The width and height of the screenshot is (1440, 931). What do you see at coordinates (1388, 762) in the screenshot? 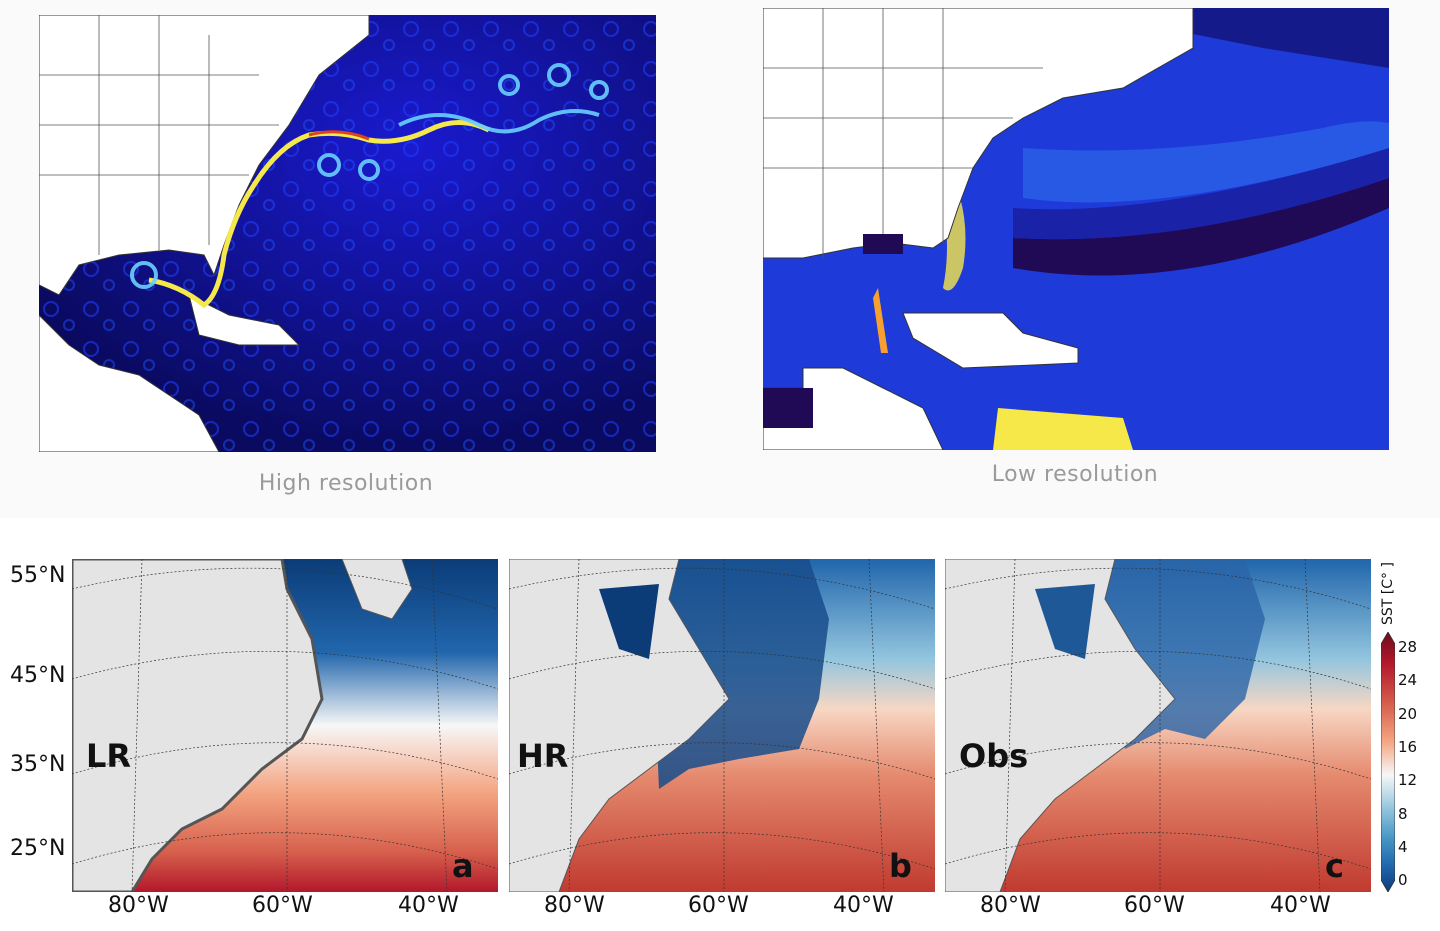
I see `sst-colorbar` at bounding box center [1388, 762].